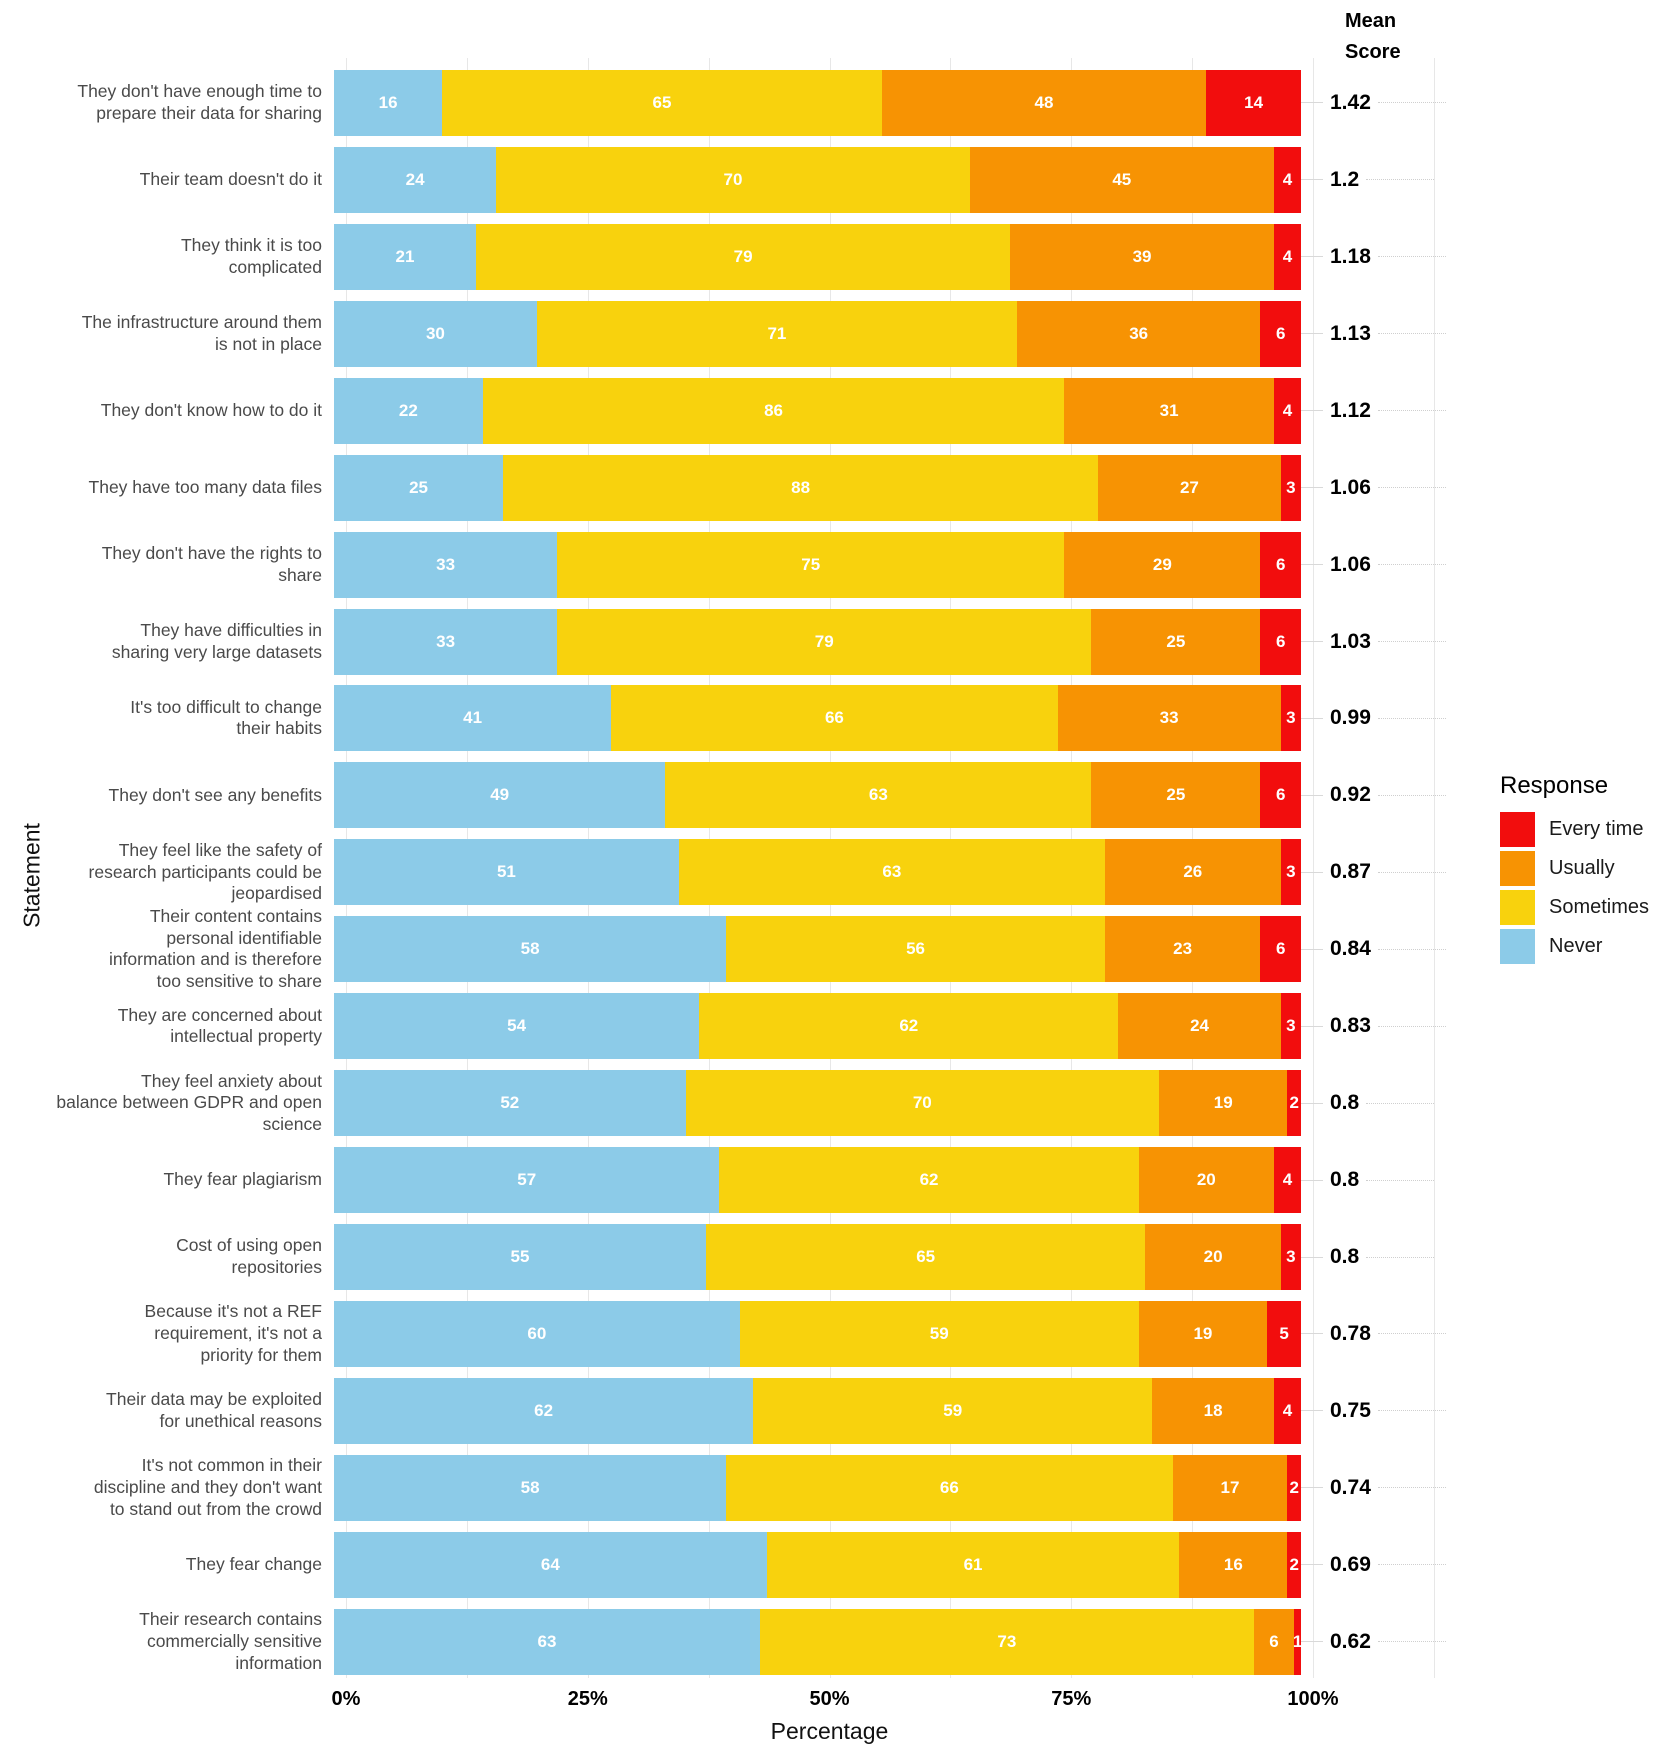 Image resolution: width=1654 pixels, height=1755 pixels. What do you see at coordinates (817, 1564) in the screenshot?
I see `stacked-bar: 64 61 16 2` at bounding box center [817, 1564].